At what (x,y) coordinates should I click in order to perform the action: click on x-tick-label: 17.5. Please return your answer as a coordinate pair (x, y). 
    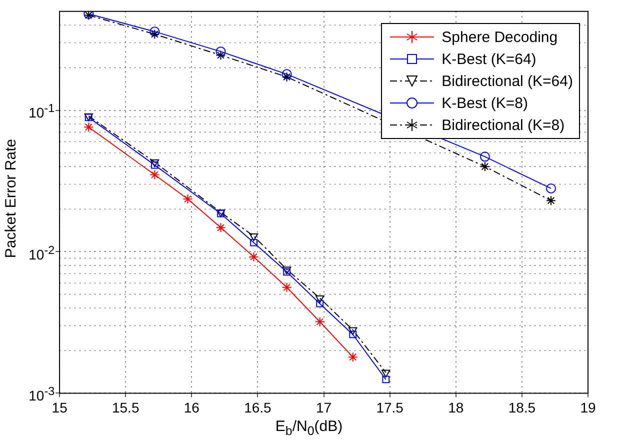
    Looking at the image, I should click on (390, 407).